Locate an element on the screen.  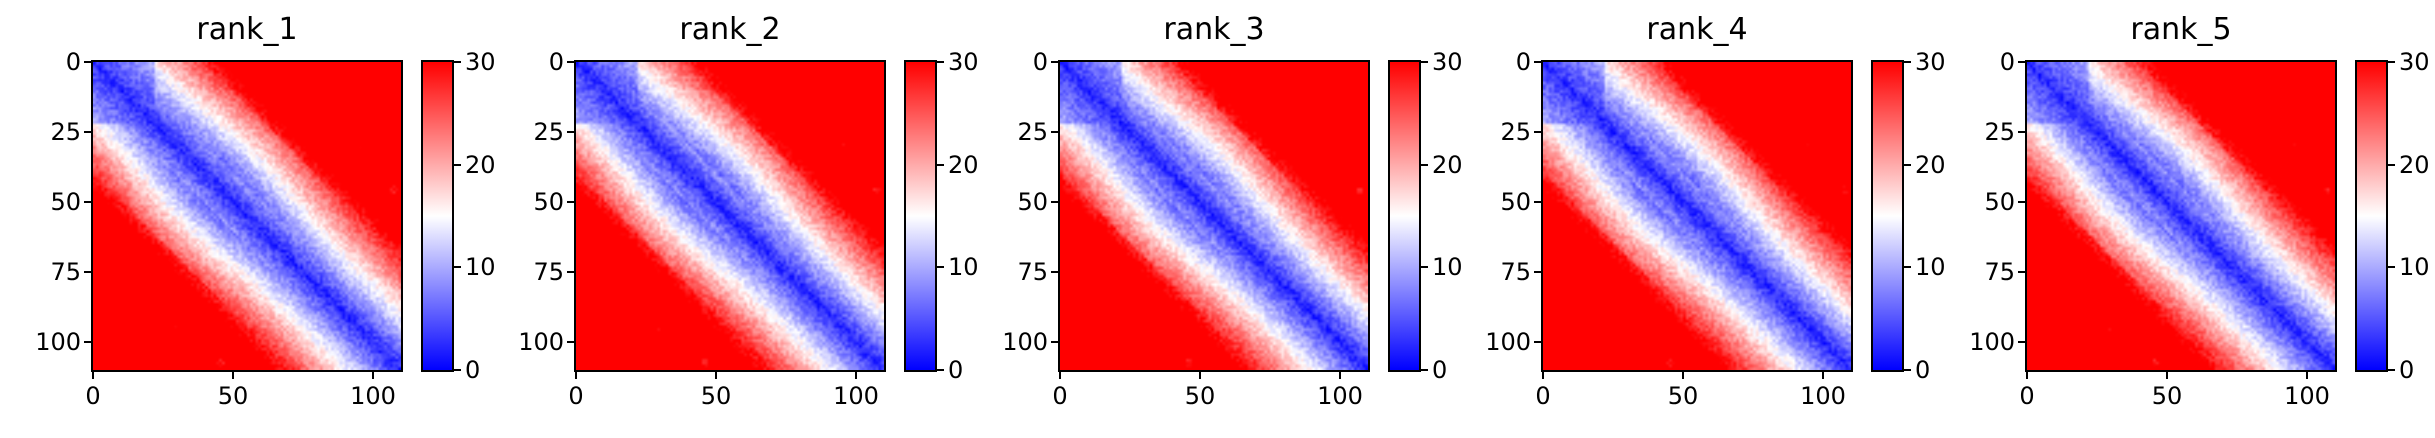
heatmap-canvas is located at coordinates (1697, 216).